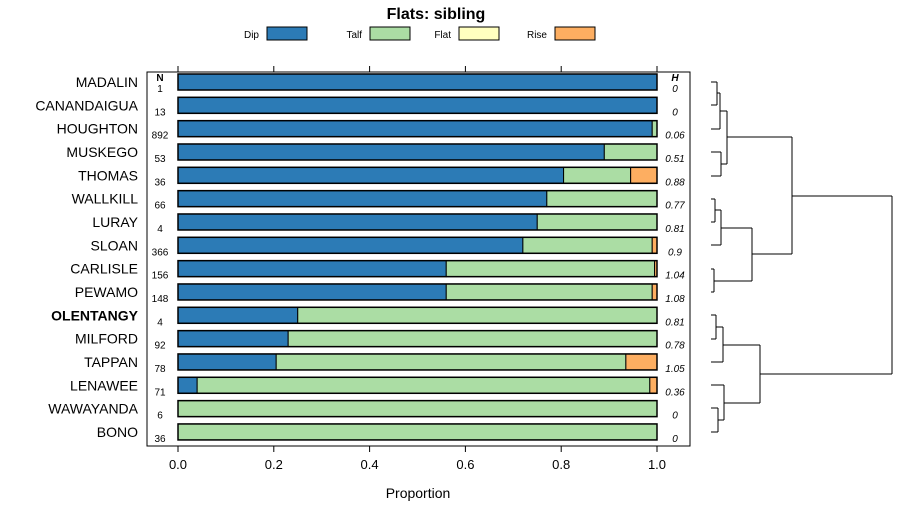 This screenshot has width=900, height=520. What do you see at coordinates (160, 252) in the screenshot?
I see `row-n-value: 366` at bounding box center [160, 252].